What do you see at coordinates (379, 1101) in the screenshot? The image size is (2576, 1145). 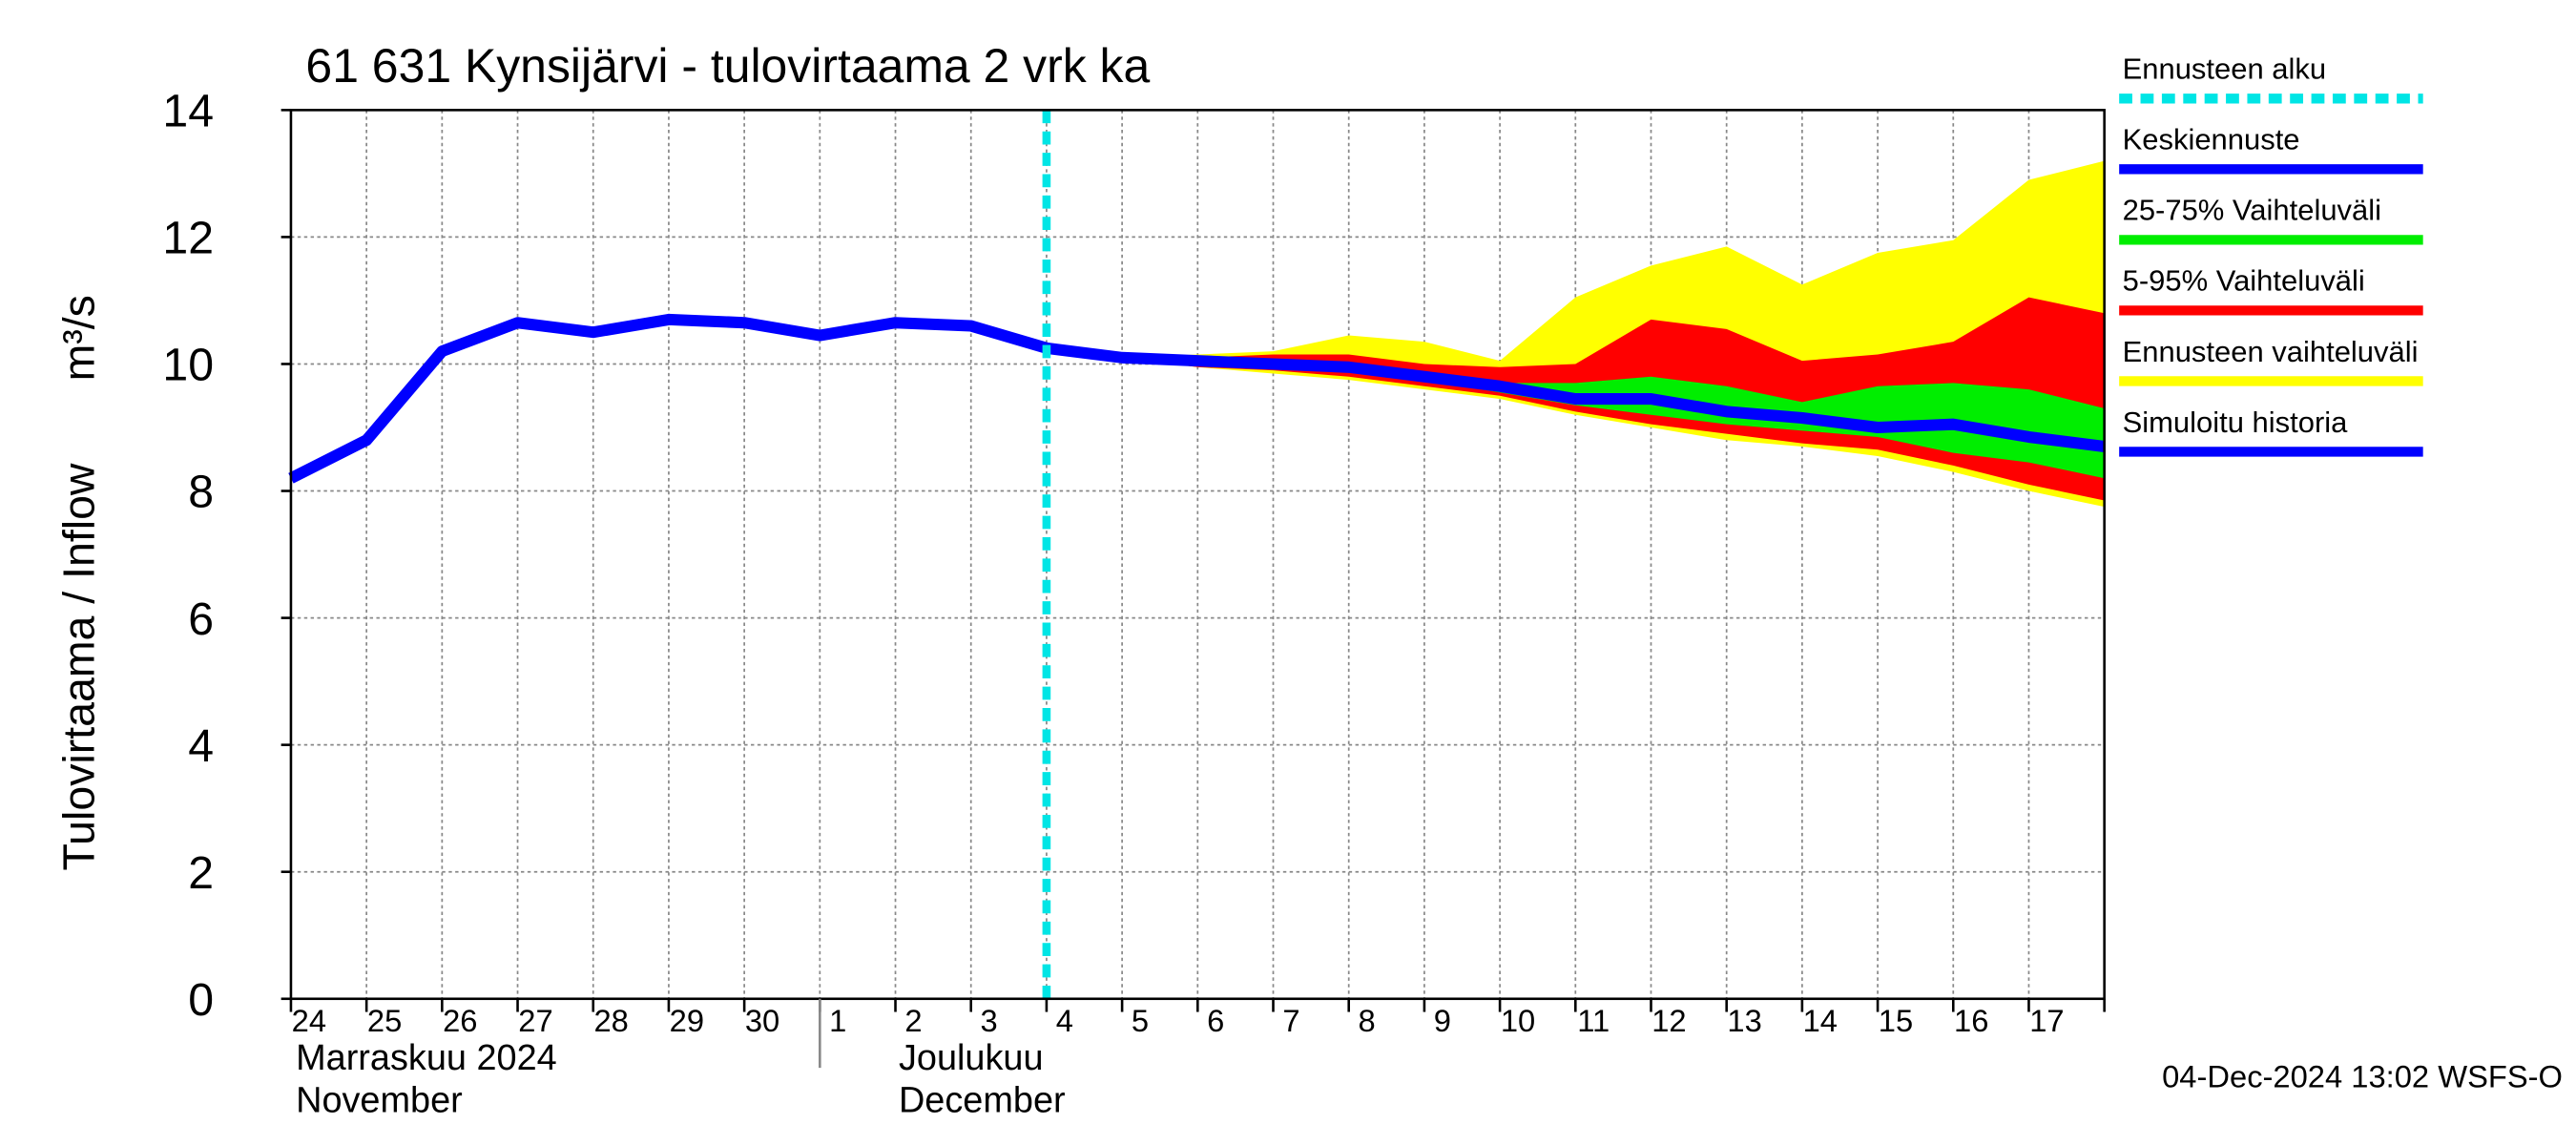 I see `month-label: November` at bounding box center [379, 1101].